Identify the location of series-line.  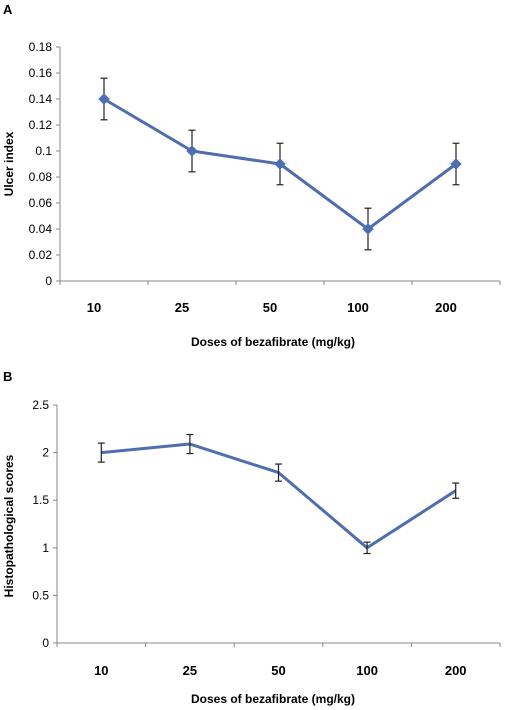
(279, 496).